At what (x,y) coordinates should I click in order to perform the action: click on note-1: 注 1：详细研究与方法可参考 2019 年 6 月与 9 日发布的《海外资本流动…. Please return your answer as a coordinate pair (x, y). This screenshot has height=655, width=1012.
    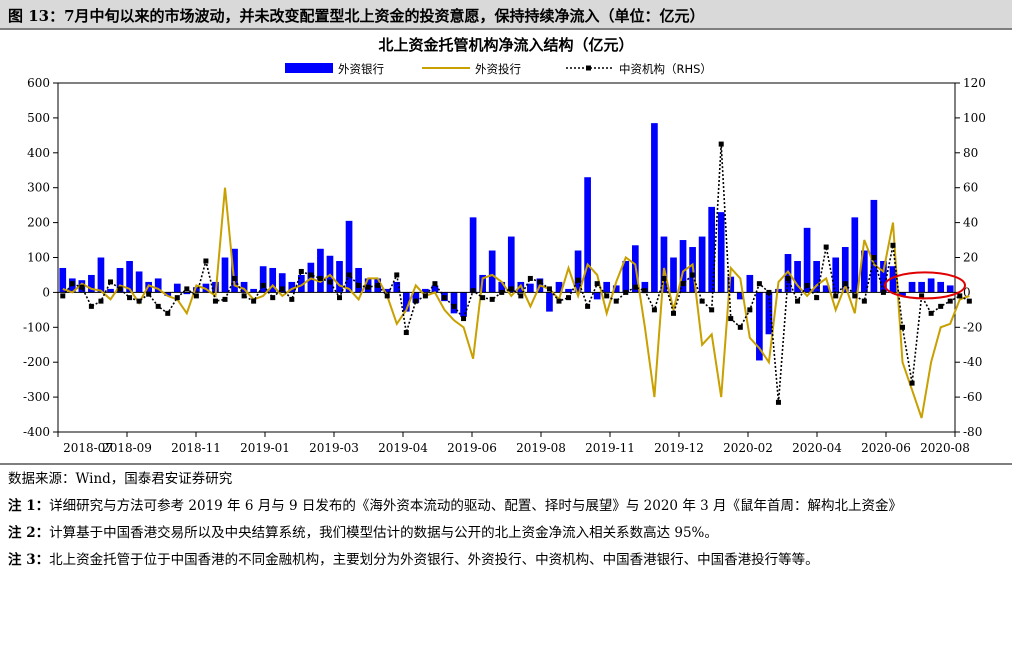
    Looking at the image, I should click on (505, 506).